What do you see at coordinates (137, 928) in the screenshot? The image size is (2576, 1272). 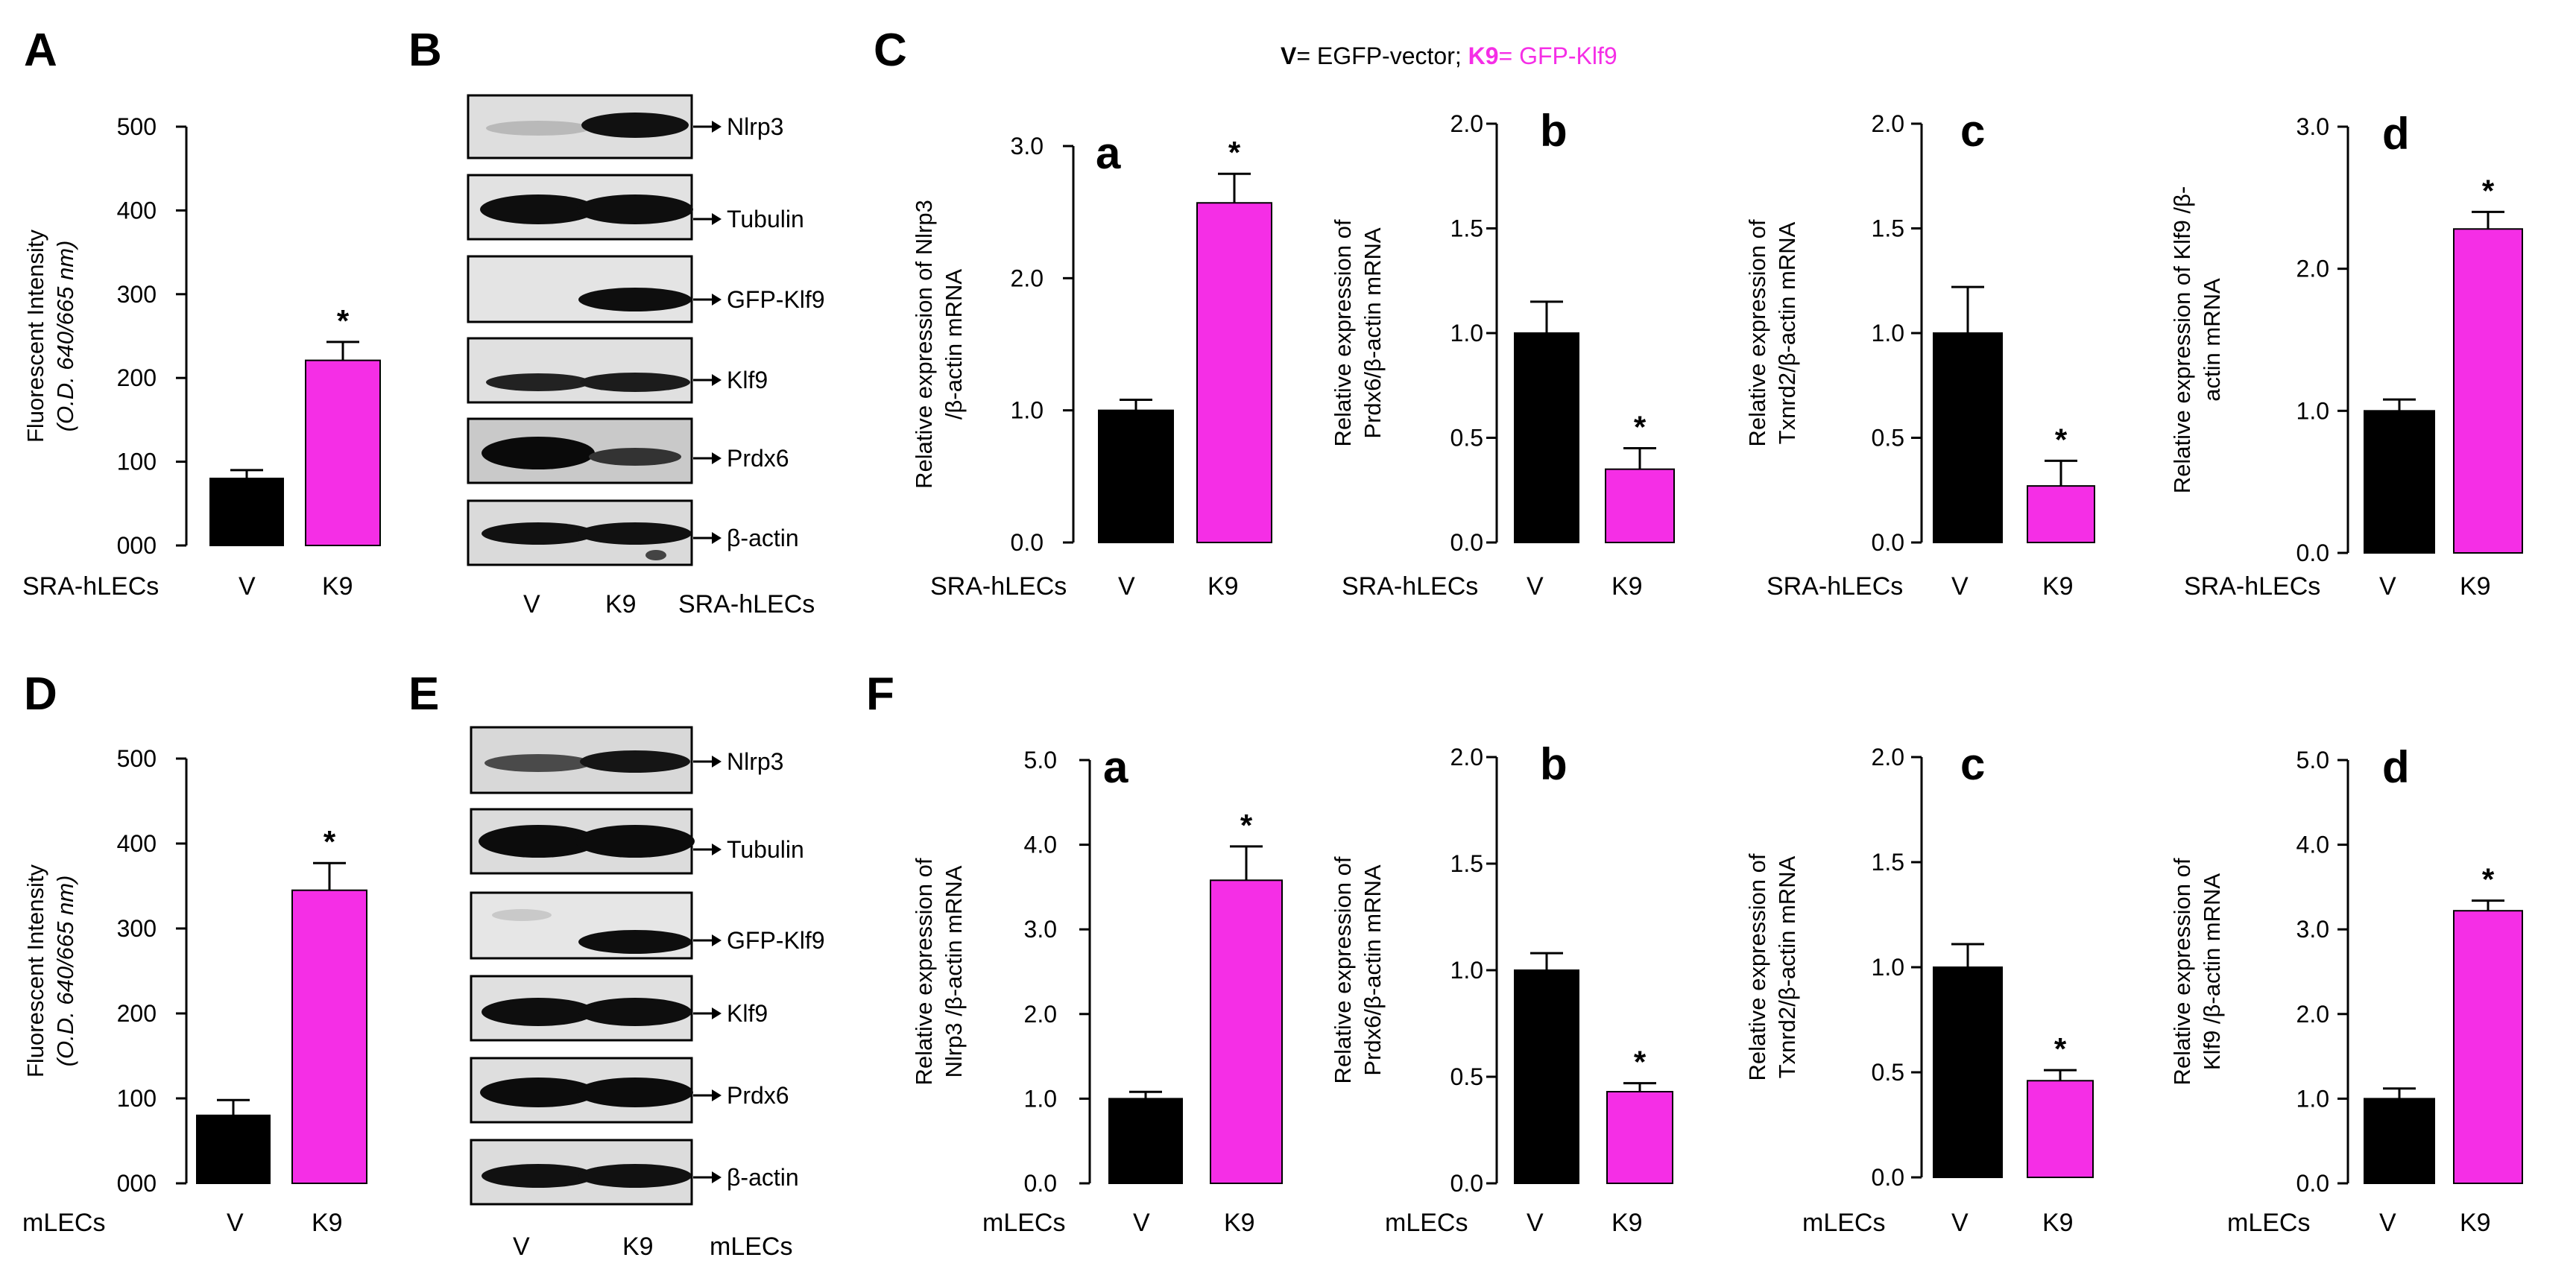 I see `y-tick-label: 300` at bounding box center [137, 928].